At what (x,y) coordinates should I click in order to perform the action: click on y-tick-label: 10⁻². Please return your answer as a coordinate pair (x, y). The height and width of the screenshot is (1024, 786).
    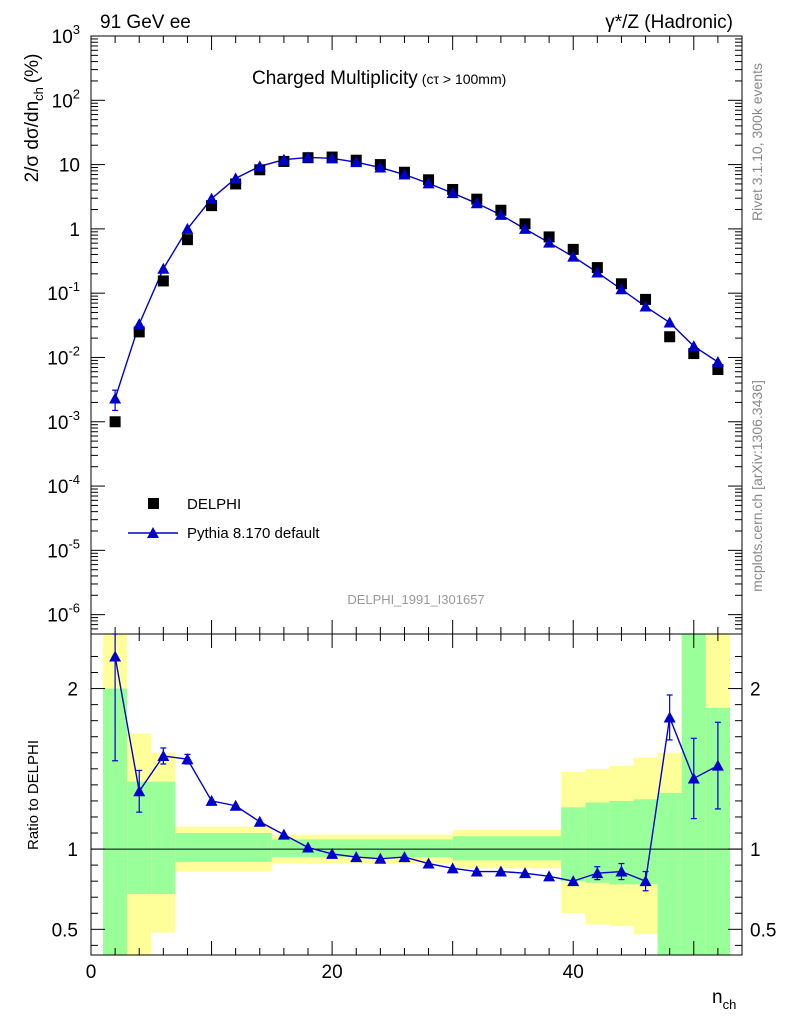
    Looking at the image, I should click on (63, 356).